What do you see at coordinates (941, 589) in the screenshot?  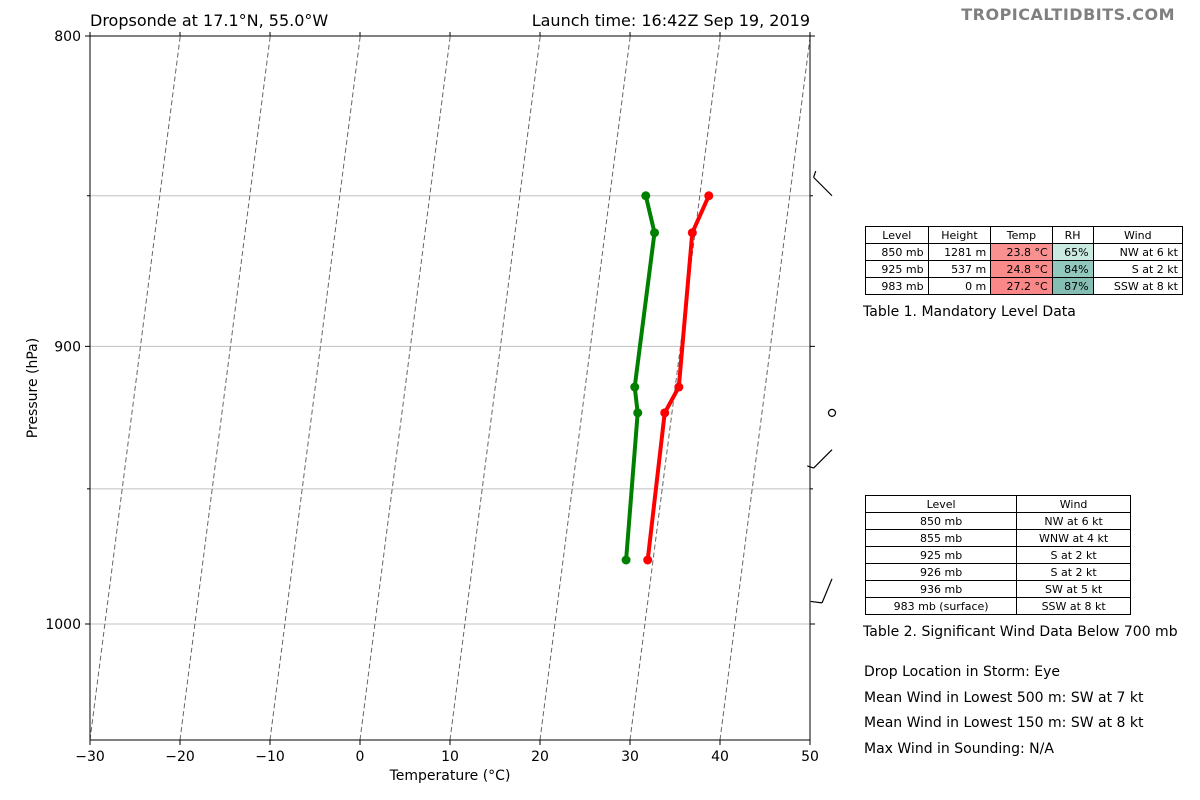 I see `level-cell: 936 mb` at bounding box center [941, 589].